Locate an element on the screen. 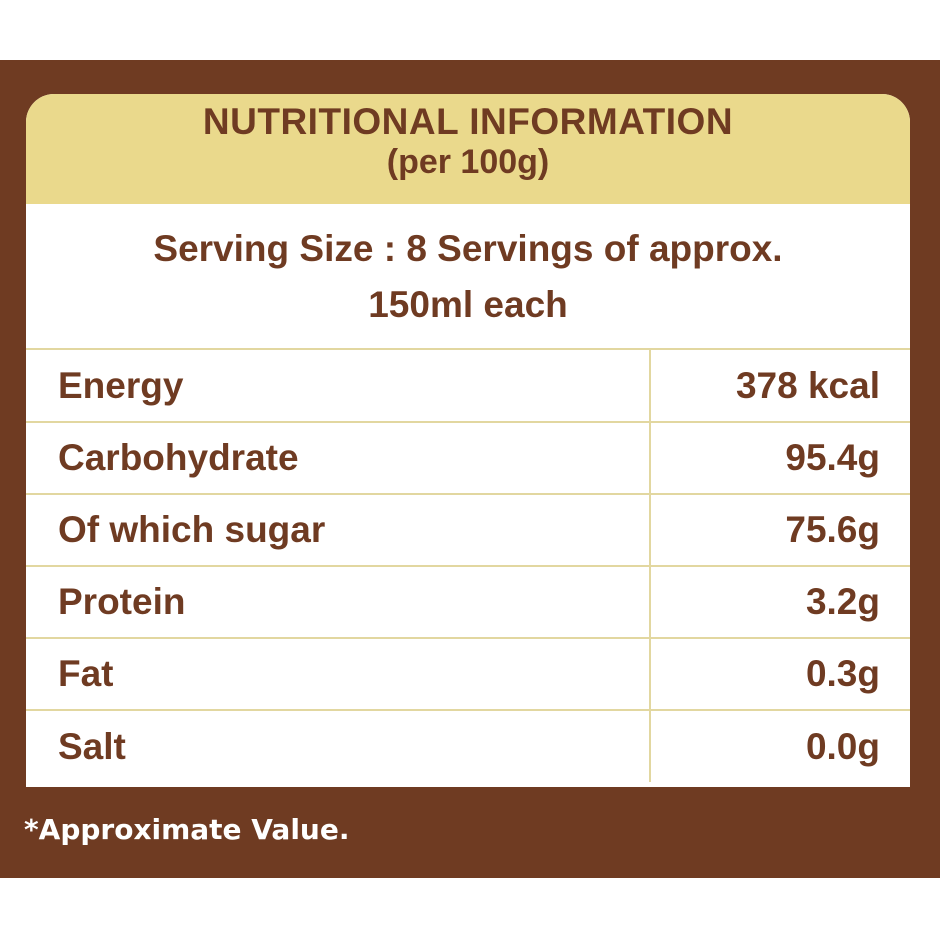  label-header: NUTRITIONAL INFORMATION (per 100g) is located at coordinates (468, 149).